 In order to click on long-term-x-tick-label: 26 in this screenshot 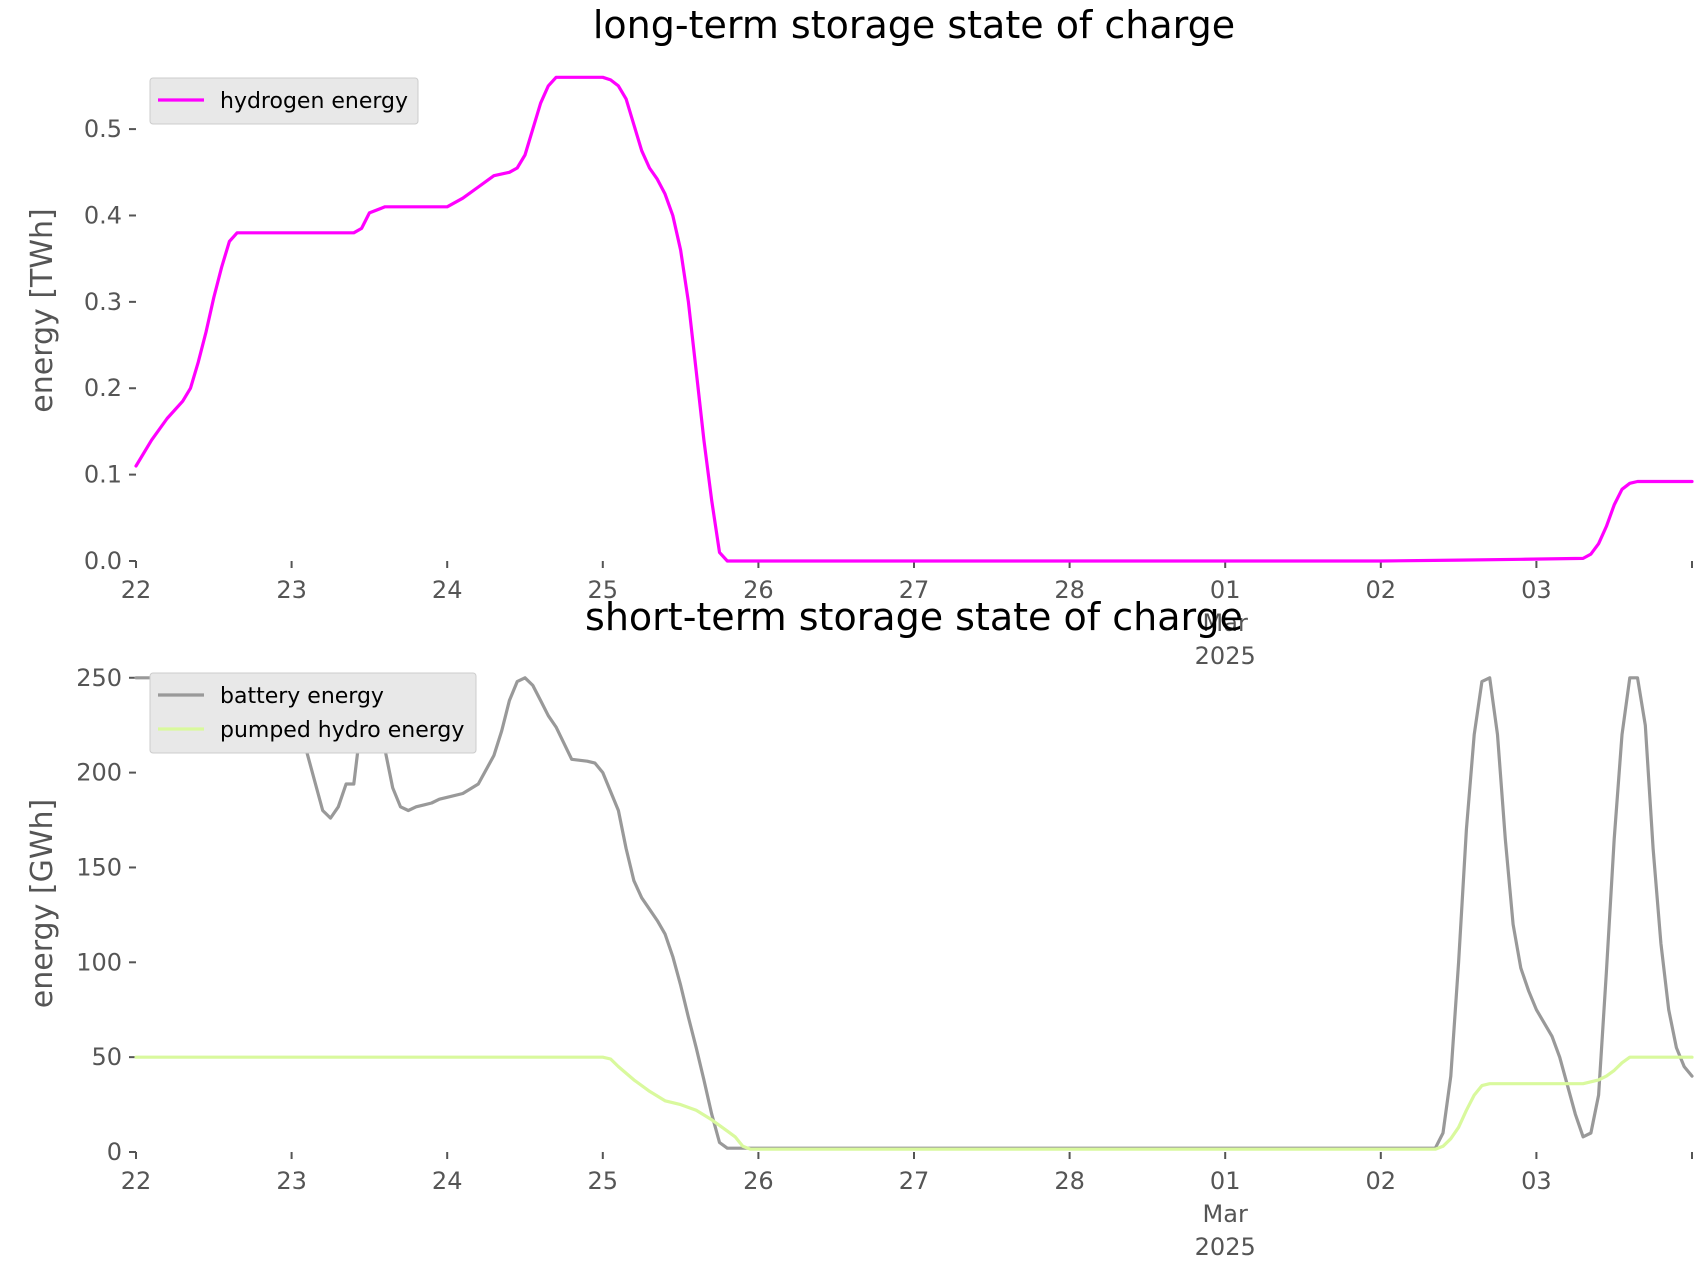, I will do `click(758, 590)`.